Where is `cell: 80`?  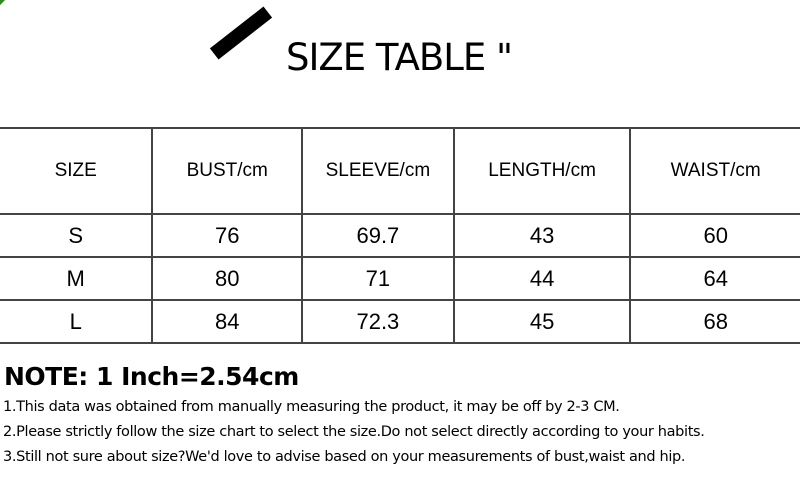
cell: 80 is located at coordinates (227, 278).